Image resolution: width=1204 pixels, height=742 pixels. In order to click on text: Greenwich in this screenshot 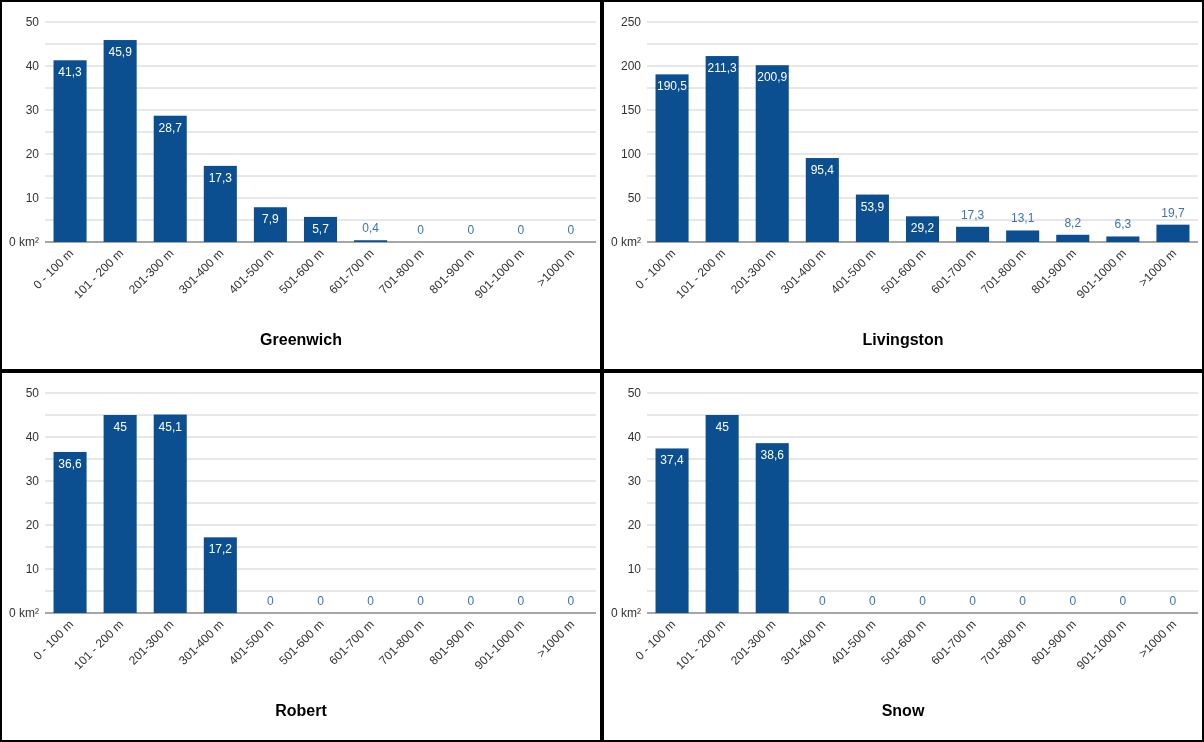, I will do `click(301, 339)`.